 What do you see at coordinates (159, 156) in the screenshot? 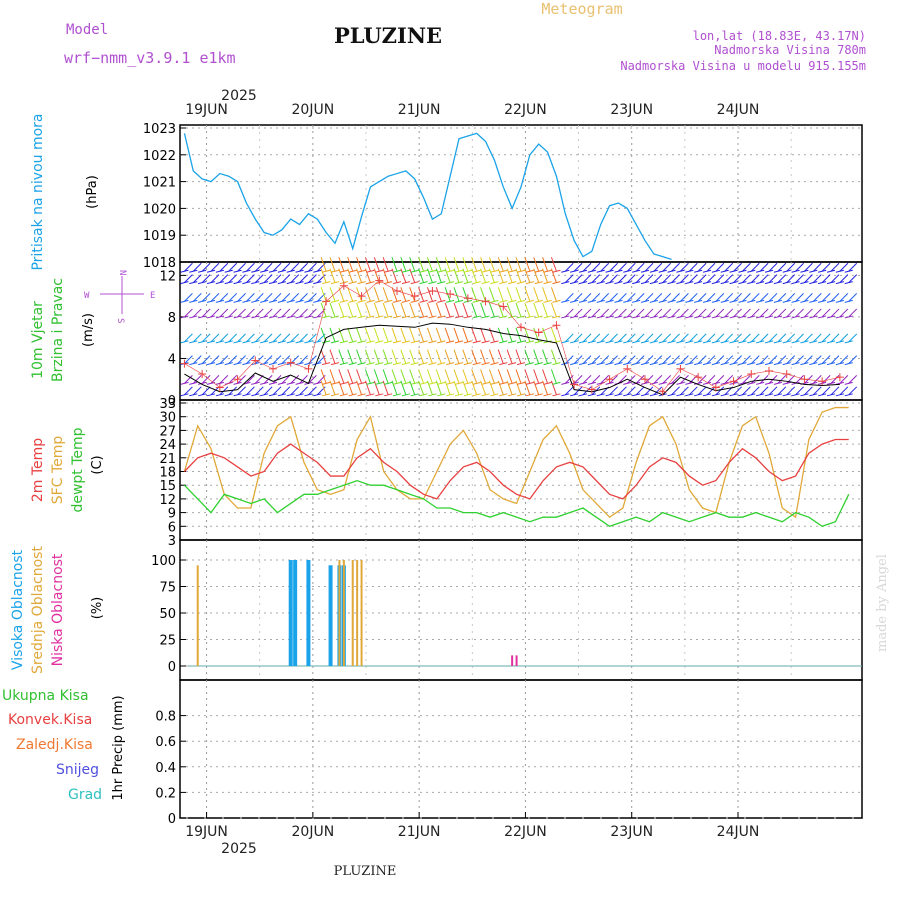
I see `pressure-ytick-label: 1022` at bounding box center [159, 156].